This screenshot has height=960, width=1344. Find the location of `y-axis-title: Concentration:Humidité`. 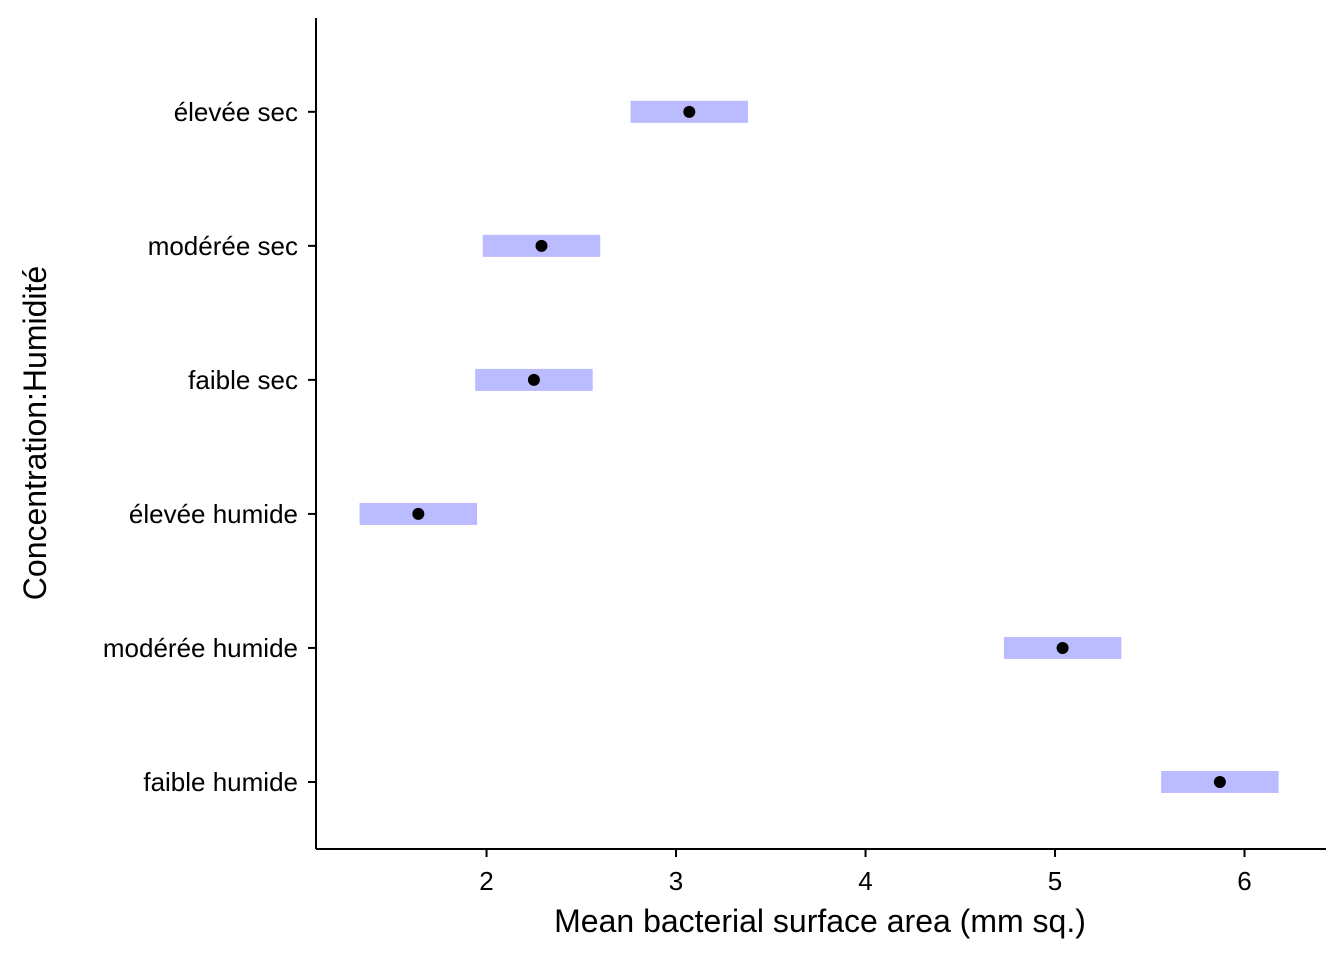

y-axis-title: Concentration:Humidité is located at coordinates (35, 433).